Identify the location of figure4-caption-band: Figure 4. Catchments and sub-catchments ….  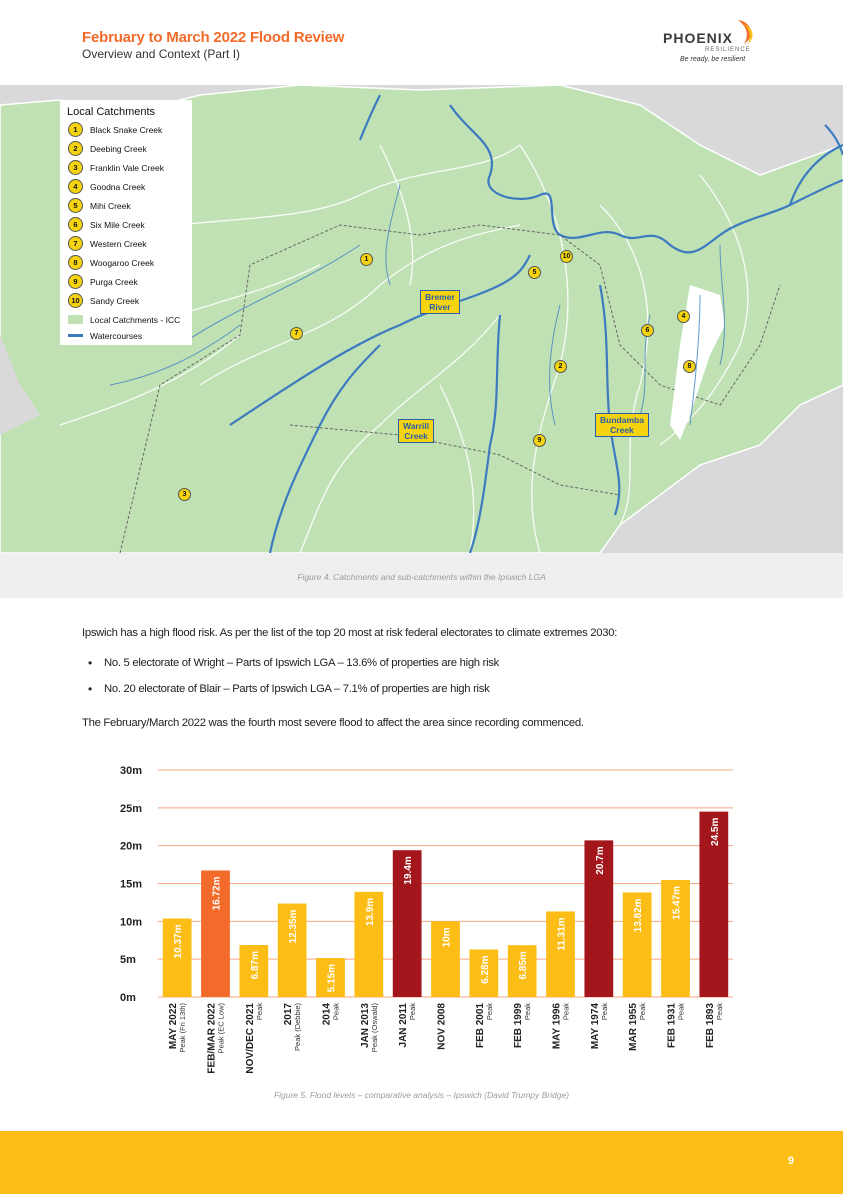
(421, 575).